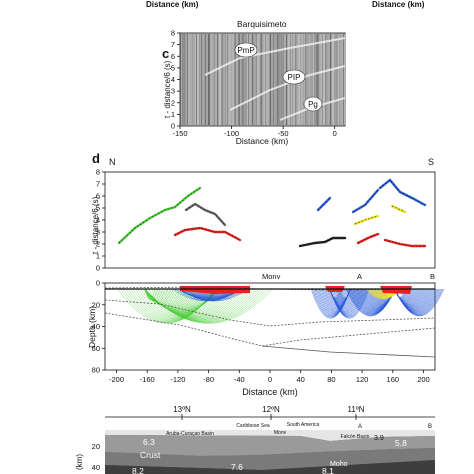  Describe the element at coordinates (173, 67) in the screenshot. I see `panel-c-ytick: 5` at that location.